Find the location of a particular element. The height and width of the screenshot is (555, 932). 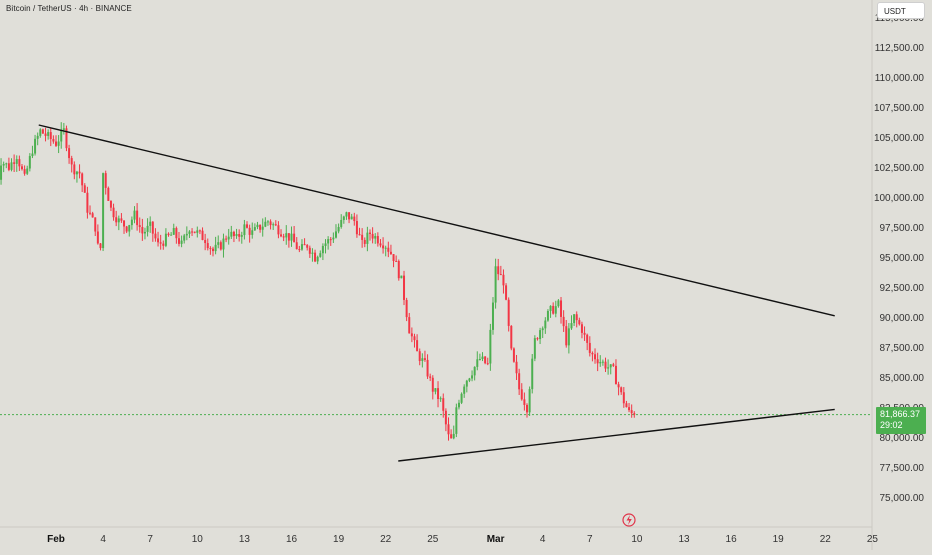

chart-title: Bitcoin / TetherUS · 4h · BINANCE is located at coordinates (69, 8).